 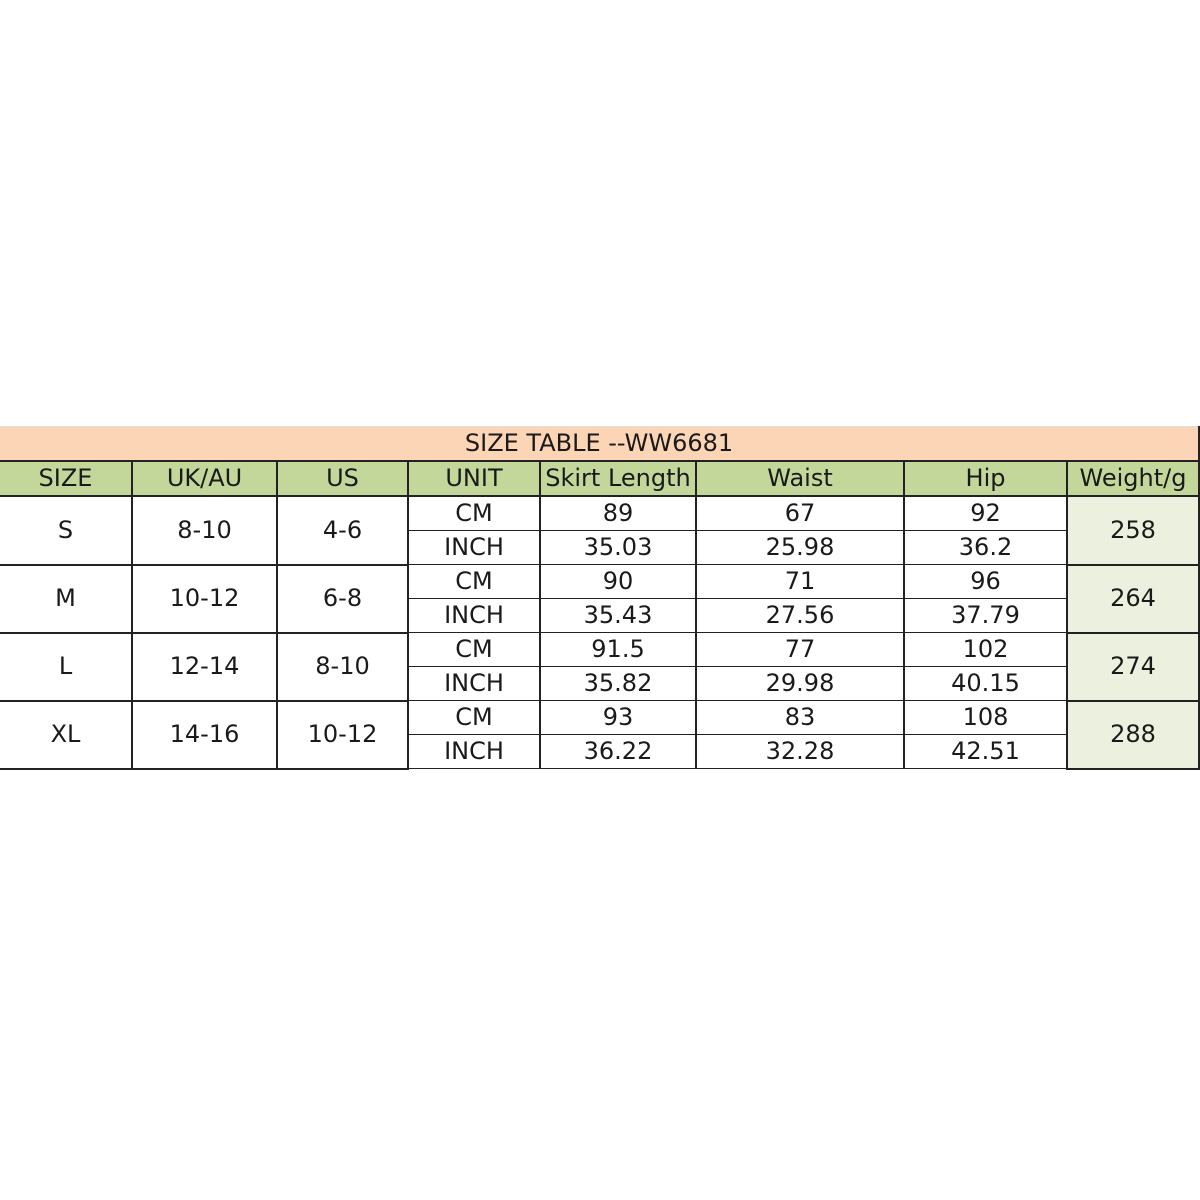 I want to click on hip-cell: 108, so click(x=985, y=717).